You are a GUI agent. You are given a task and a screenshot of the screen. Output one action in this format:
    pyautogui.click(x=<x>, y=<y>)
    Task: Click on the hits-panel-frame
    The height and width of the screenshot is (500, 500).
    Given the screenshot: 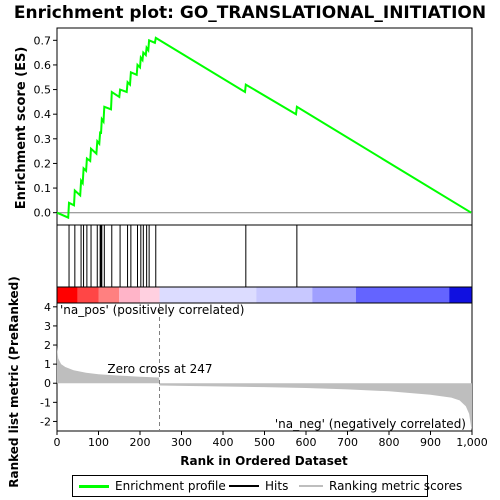 What is the action you would take?
    pyautogui.click(x=264, y=256)
    